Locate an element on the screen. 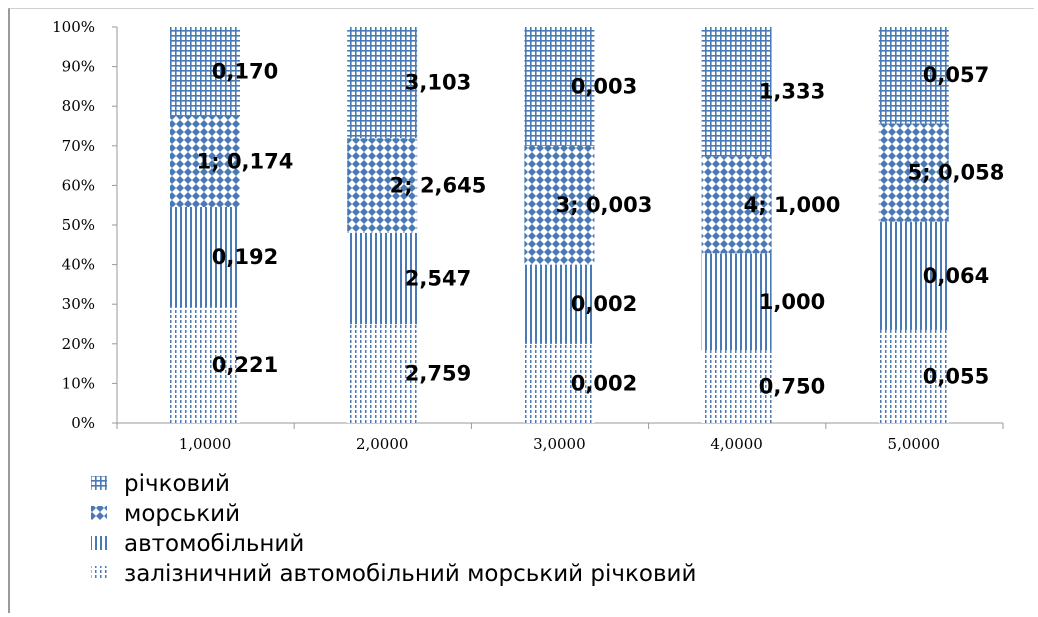  legend-entry-label: річковий is located at coordinates (177, 484).